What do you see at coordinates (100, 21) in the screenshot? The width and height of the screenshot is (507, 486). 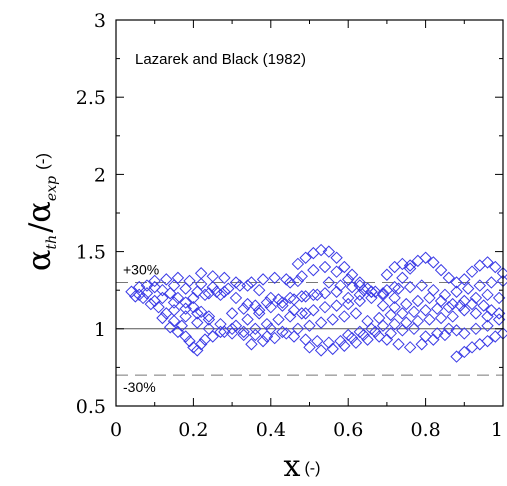 I see `y-tick-label: 3` at bounding box center [100, 21].